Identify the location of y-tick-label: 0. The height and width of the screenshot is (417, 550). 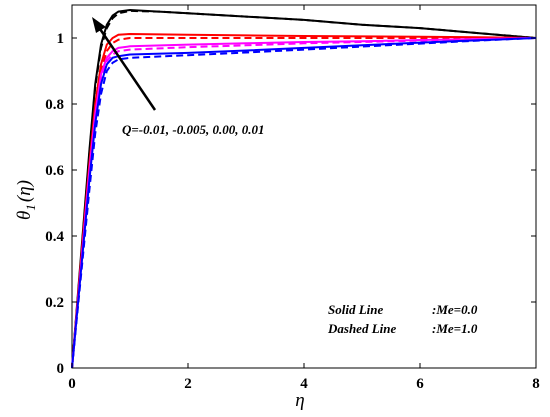
(61, 369).